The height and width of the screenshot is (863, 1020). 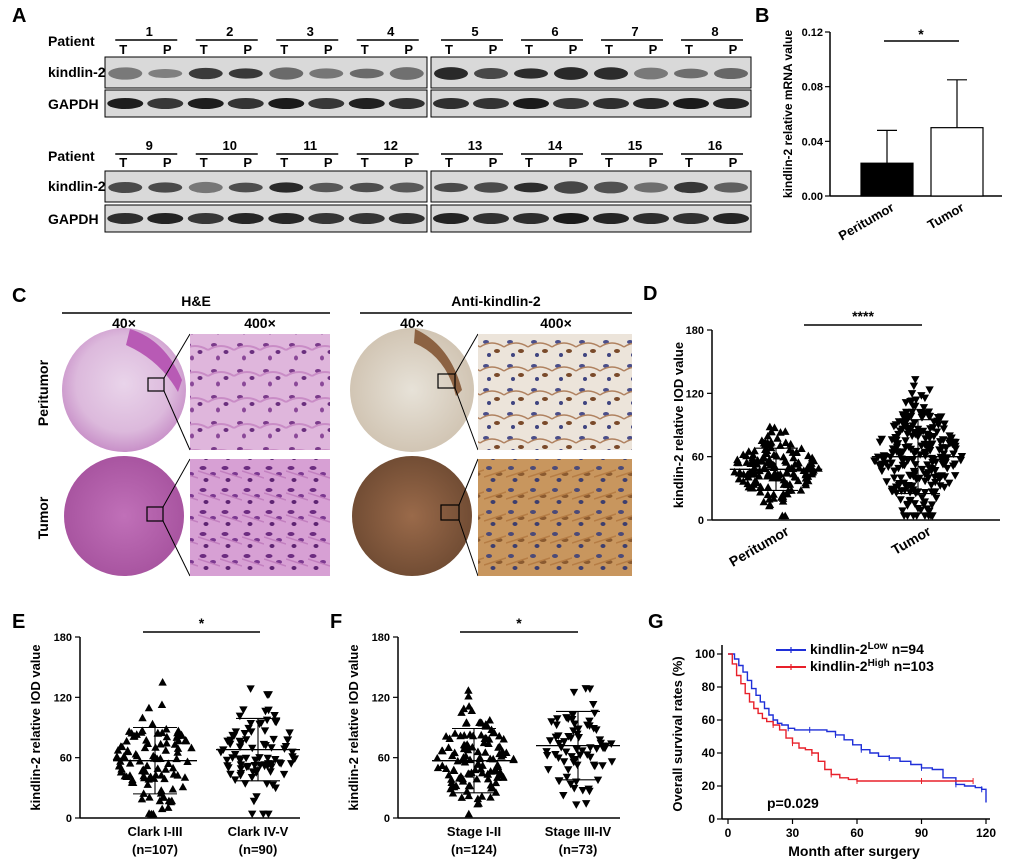 I want to click on legend-name: kindlin-2, so click(x=839, y=666).